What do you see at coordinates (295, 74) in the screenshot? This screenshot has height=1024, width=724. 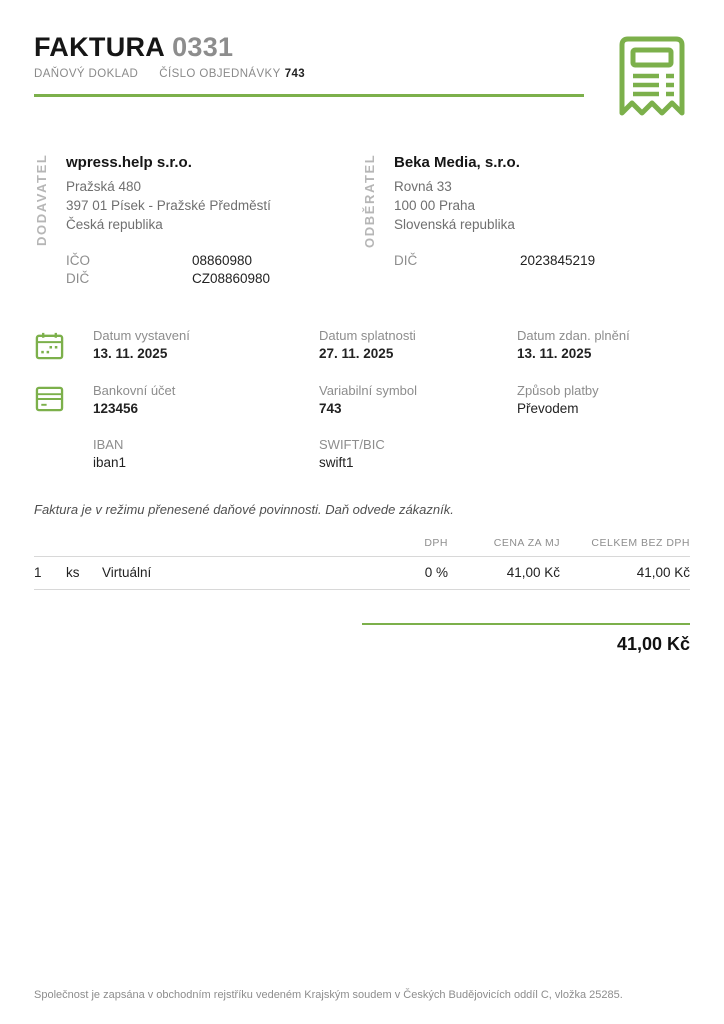 I see `order-number: 743` at bounding box center [295, 74].